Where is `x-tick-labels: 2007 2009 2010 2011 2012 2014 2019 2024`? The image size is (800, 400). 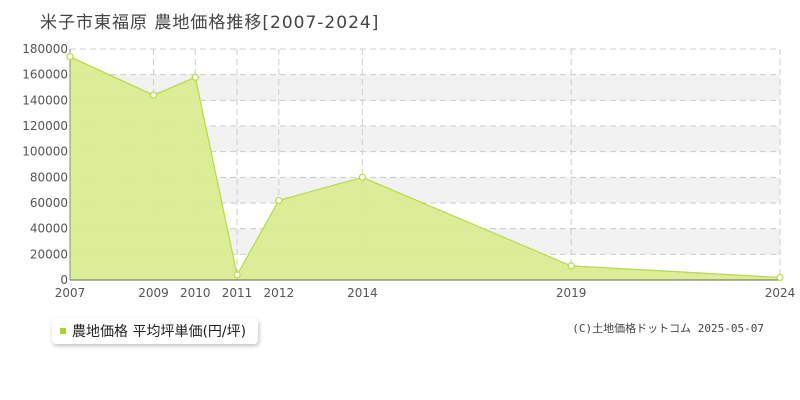 x-tick-labels: 2007 2009 2010 2011 2012 2014 2019 2024 is located at coordinates (425, 293).